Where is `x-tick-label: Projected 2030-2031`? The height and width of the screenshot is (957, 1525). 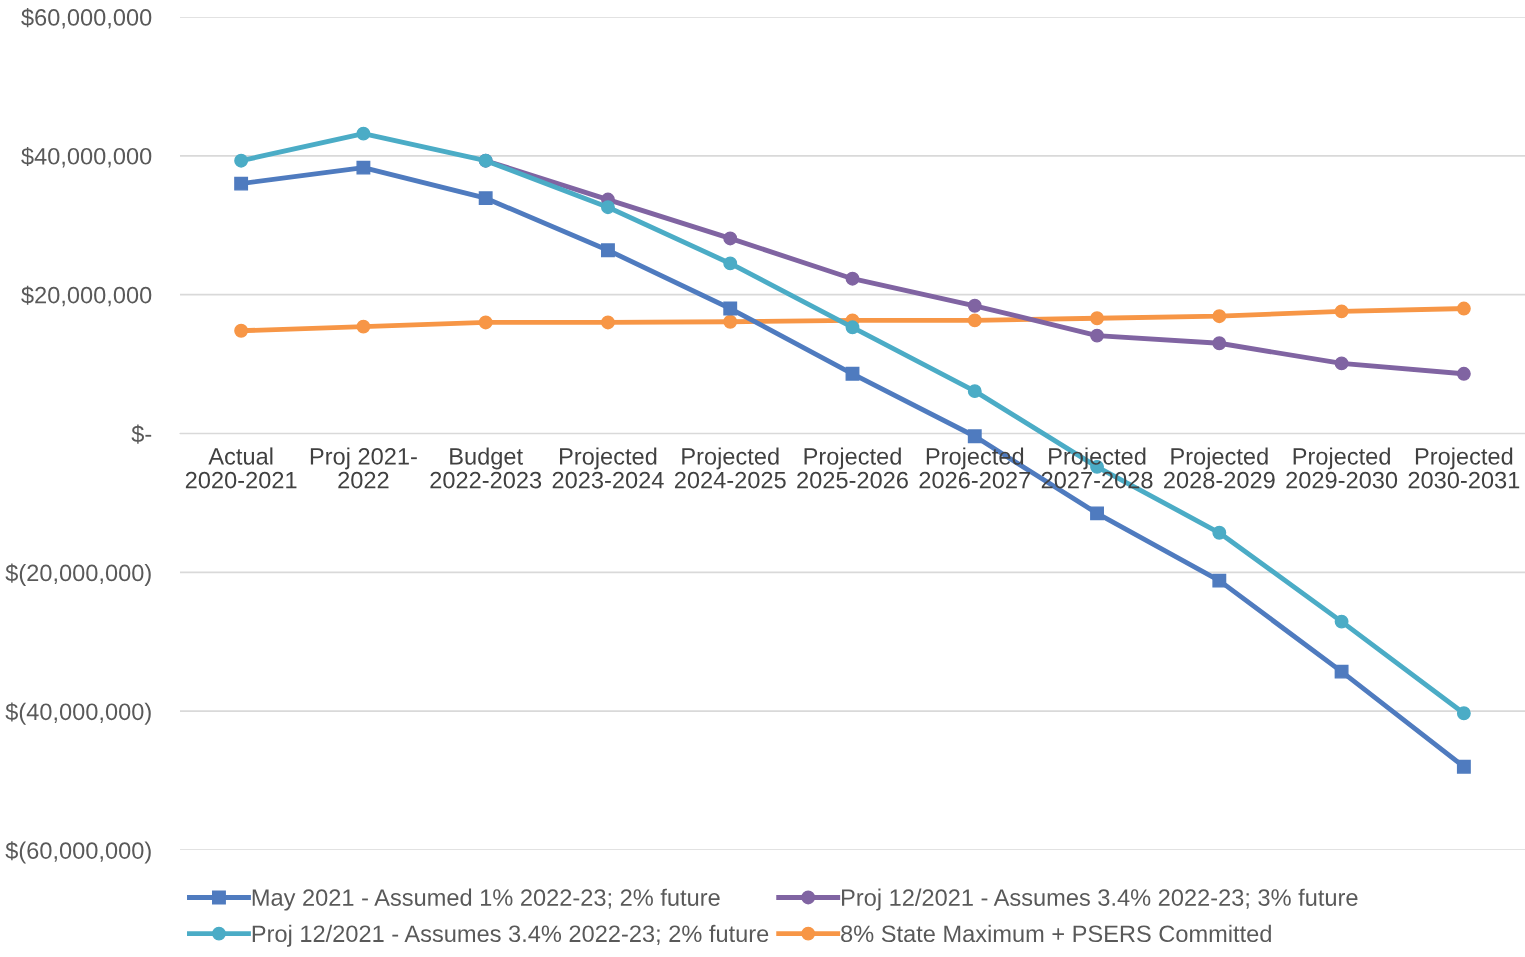 x-tick-label: Projected 2030-2031 is located at coordinates (1464, 468).